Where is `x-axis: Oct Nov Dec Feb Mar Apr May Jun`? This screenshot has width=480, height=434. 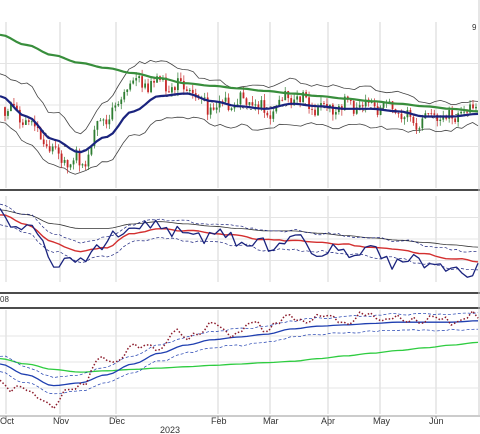
x-axis: Oct Nov Dec Feb Mar Apr May Jun is located at coordinates (222, 421).